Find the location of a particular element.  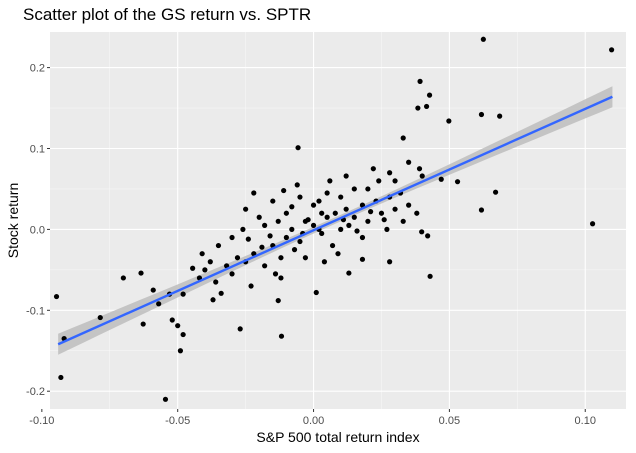

x-tick-label: -0.05 is located at coordinates (177, 421).